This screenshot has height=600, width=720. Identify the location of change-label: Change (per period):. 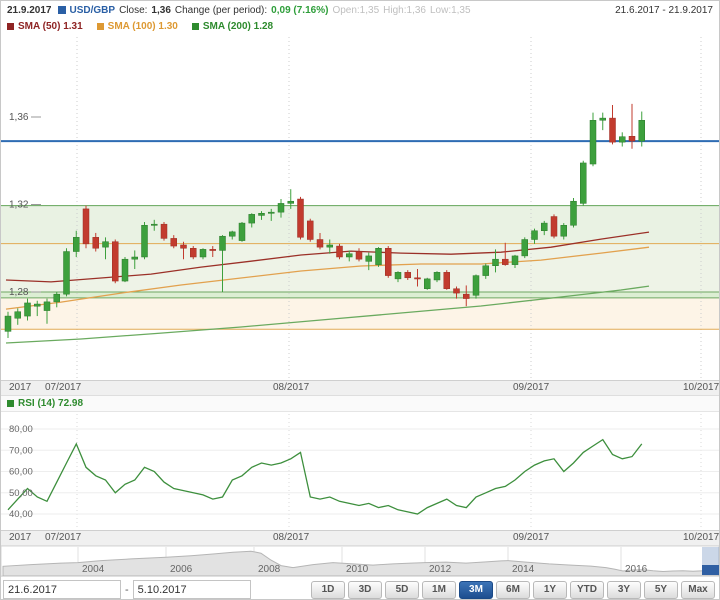
(221, 10).